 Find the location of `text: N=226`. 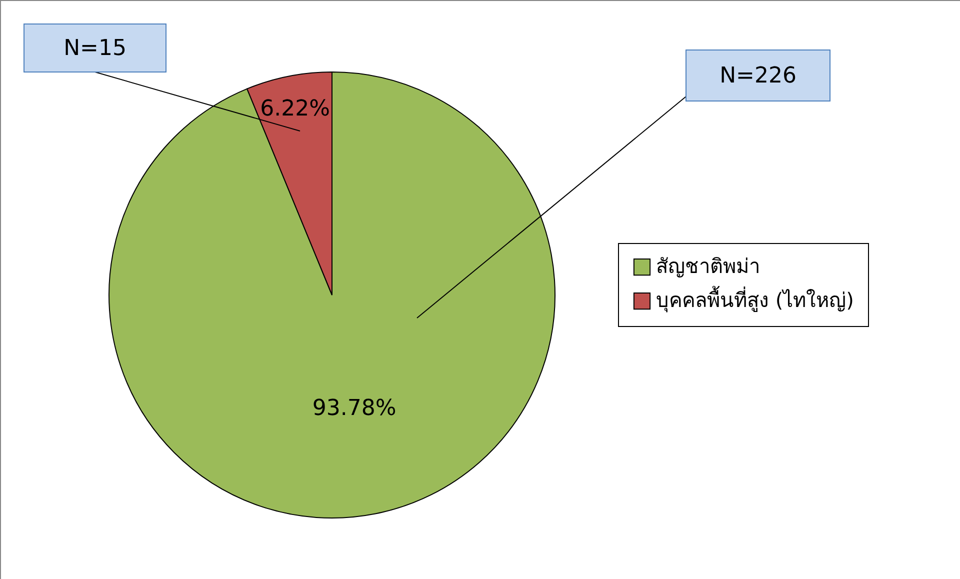

text: N=226 is located at coordinates (758, 76).